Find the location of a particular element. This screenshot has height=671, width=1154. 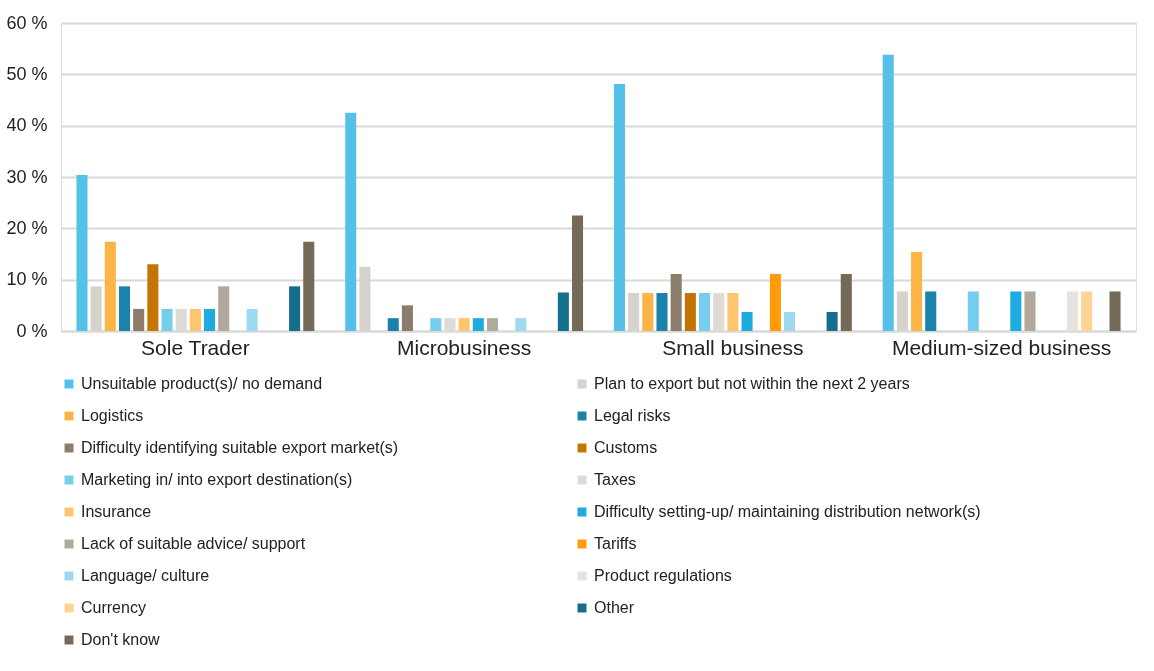

y-tick-label: 0 % is located at coordinates (32, 330).